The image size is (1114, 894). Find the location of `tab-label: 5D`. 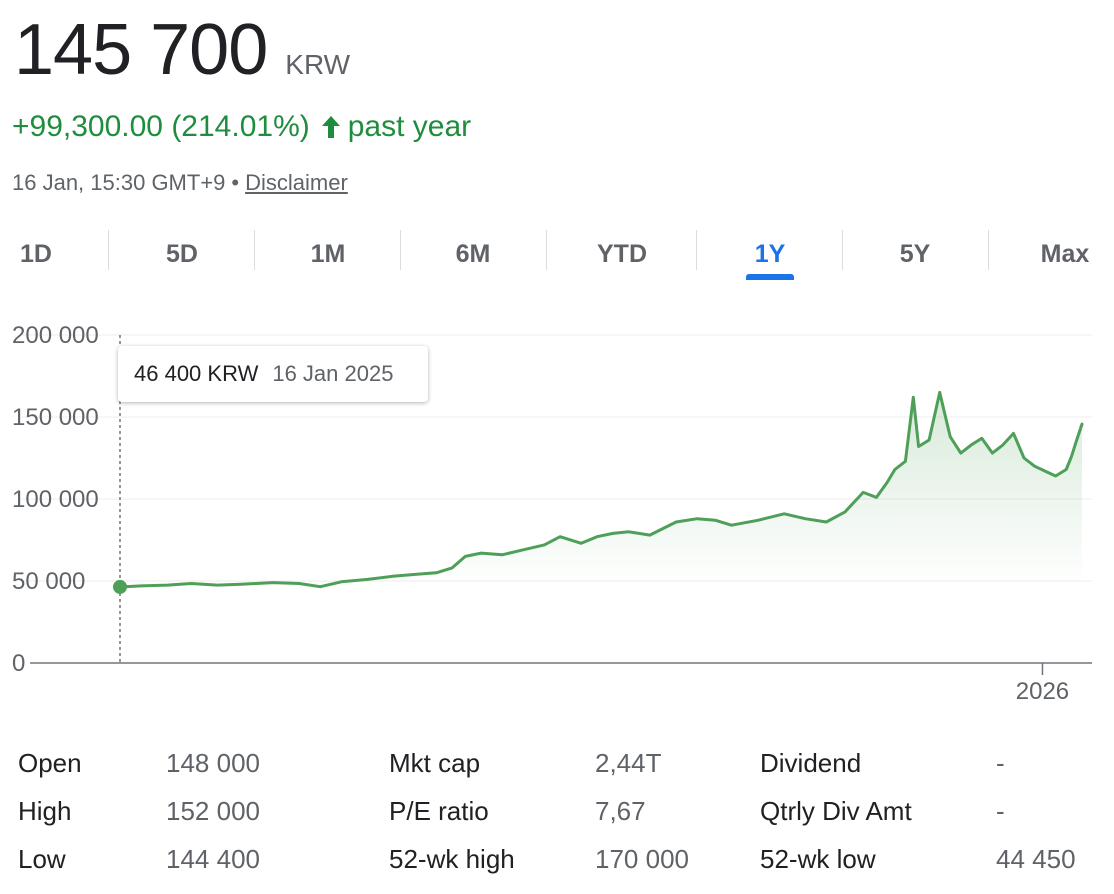

tab-label: 5D is located at coordinates (182, 253).